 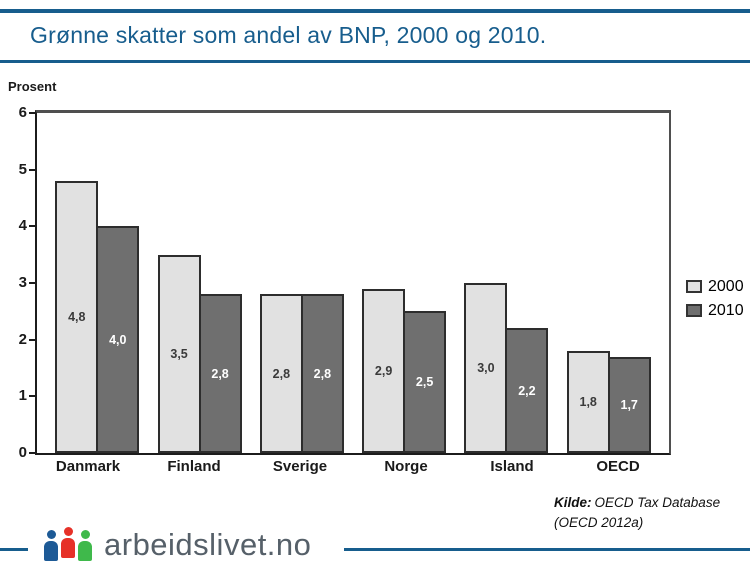 I want to click on bar-group-oecd: 1,8 1,7, so click(x=608, y=402).